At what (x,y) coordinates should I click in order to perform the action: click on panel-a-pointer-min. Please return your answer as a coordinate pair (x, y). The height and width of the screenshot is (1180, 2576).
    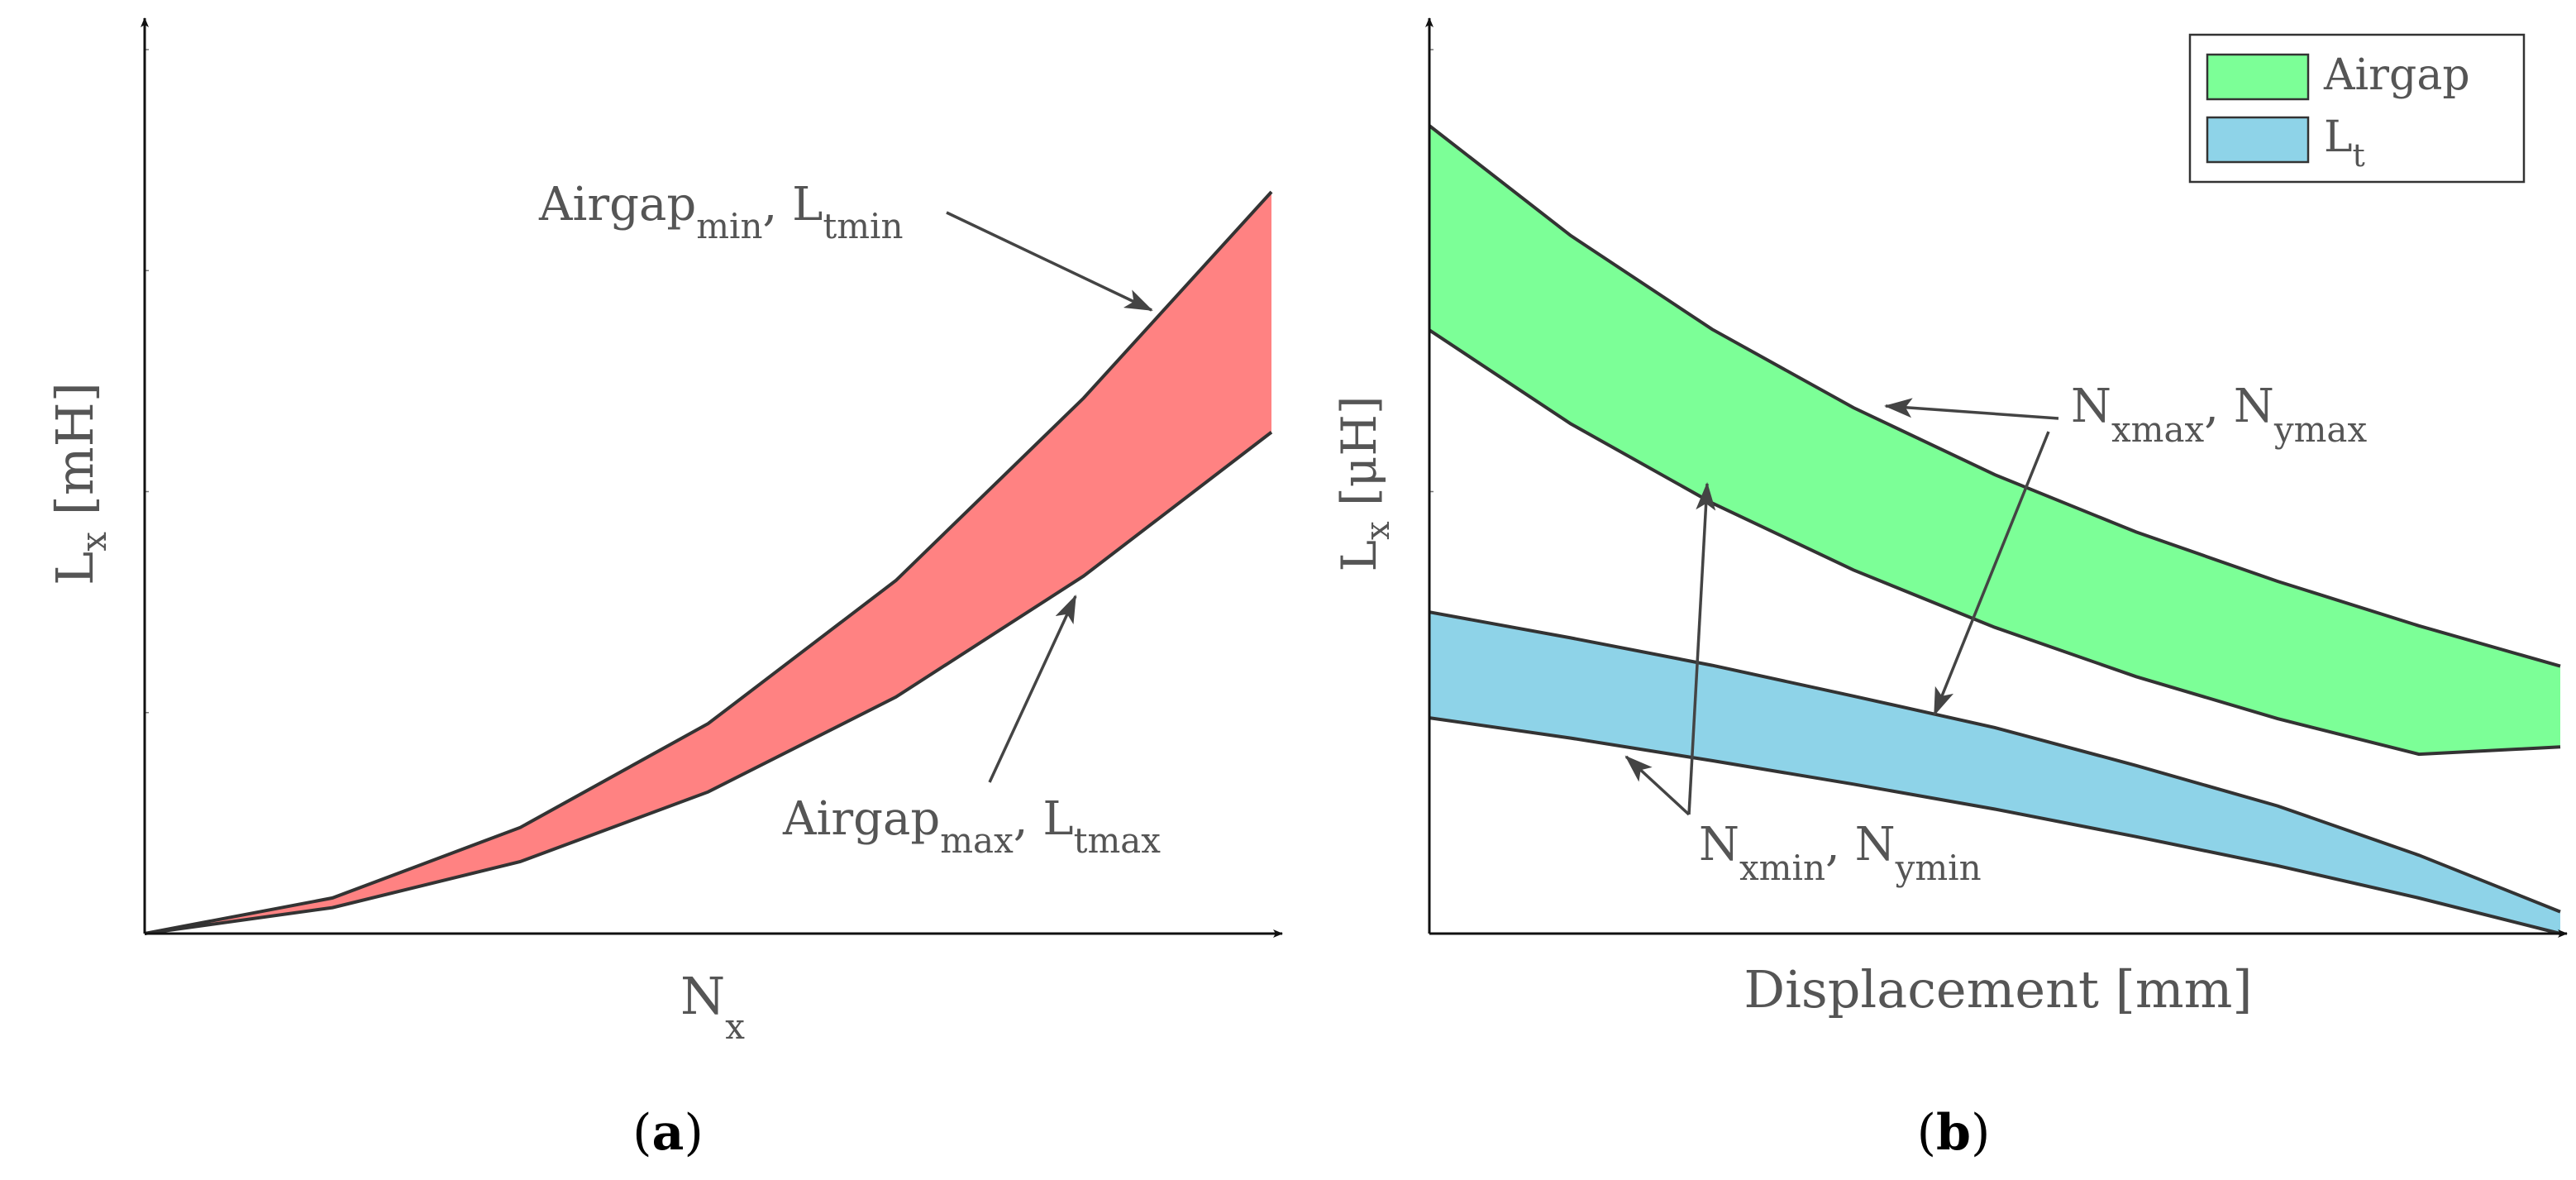
    Looking at the image, I should click on (1049, 261).